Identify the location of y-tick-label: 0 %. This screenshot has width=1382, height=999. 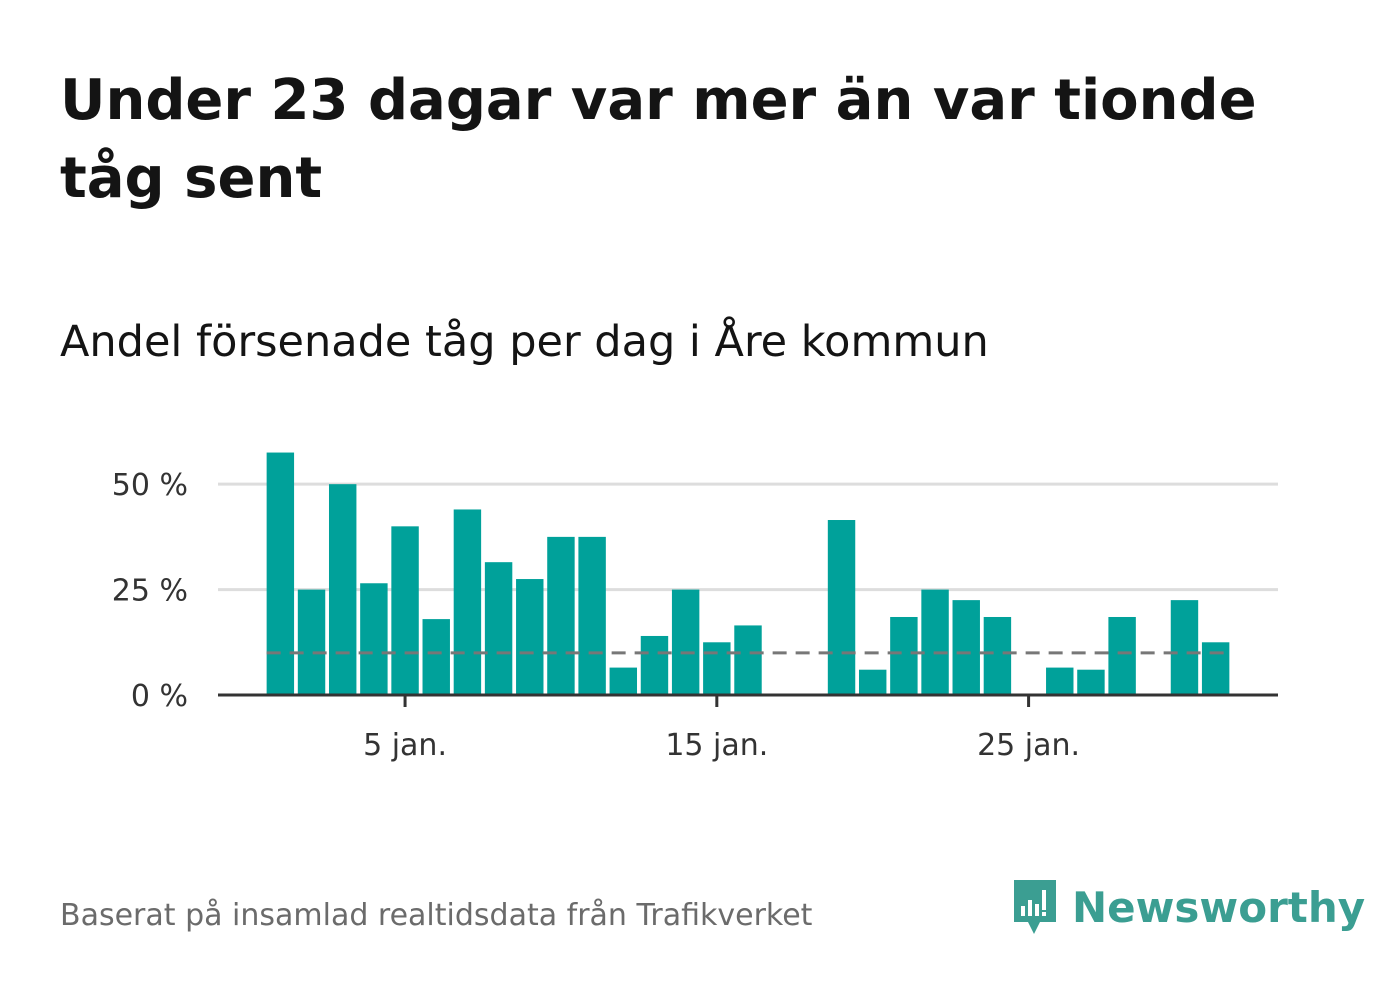
(159, 696).